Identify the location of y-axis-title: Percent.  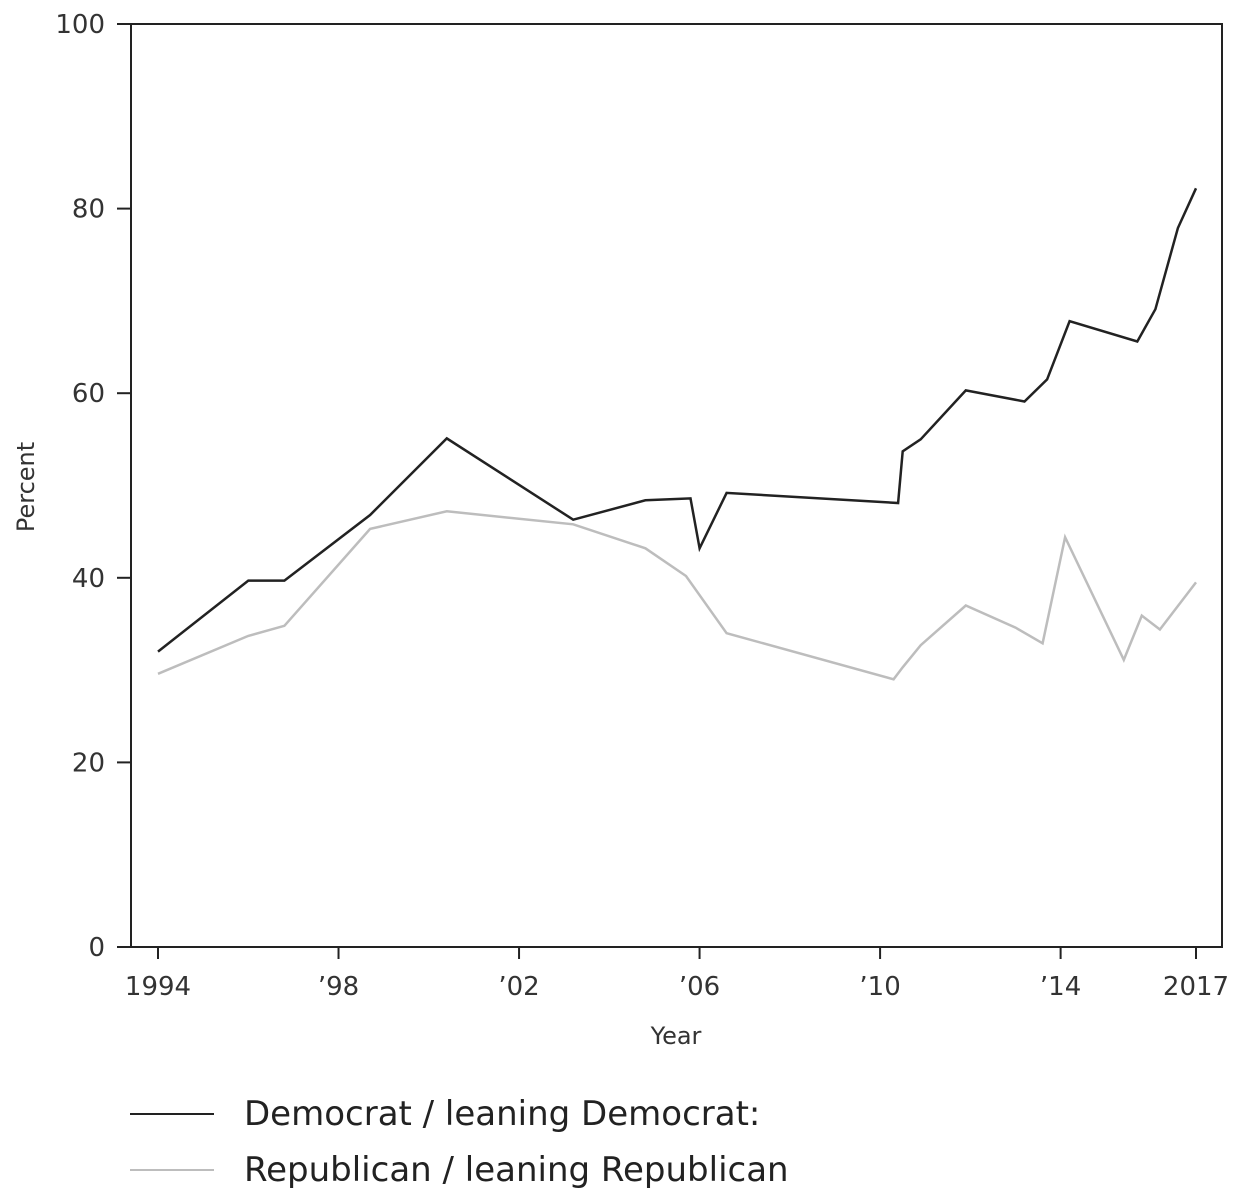
(26, 487).